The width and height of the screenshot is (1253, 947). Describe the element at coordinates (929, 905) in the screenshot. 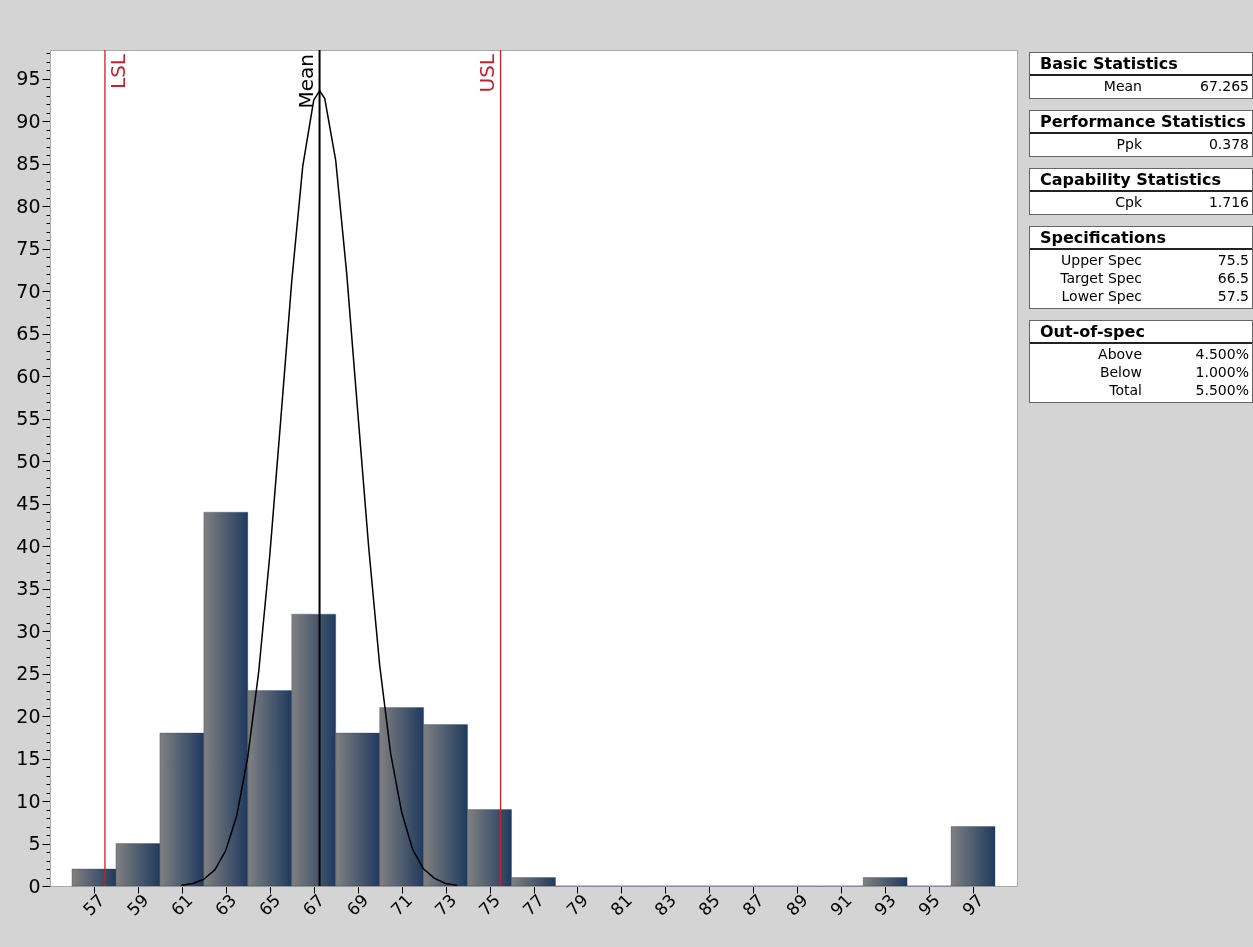

I see `x-tick-label: 95` at that location.